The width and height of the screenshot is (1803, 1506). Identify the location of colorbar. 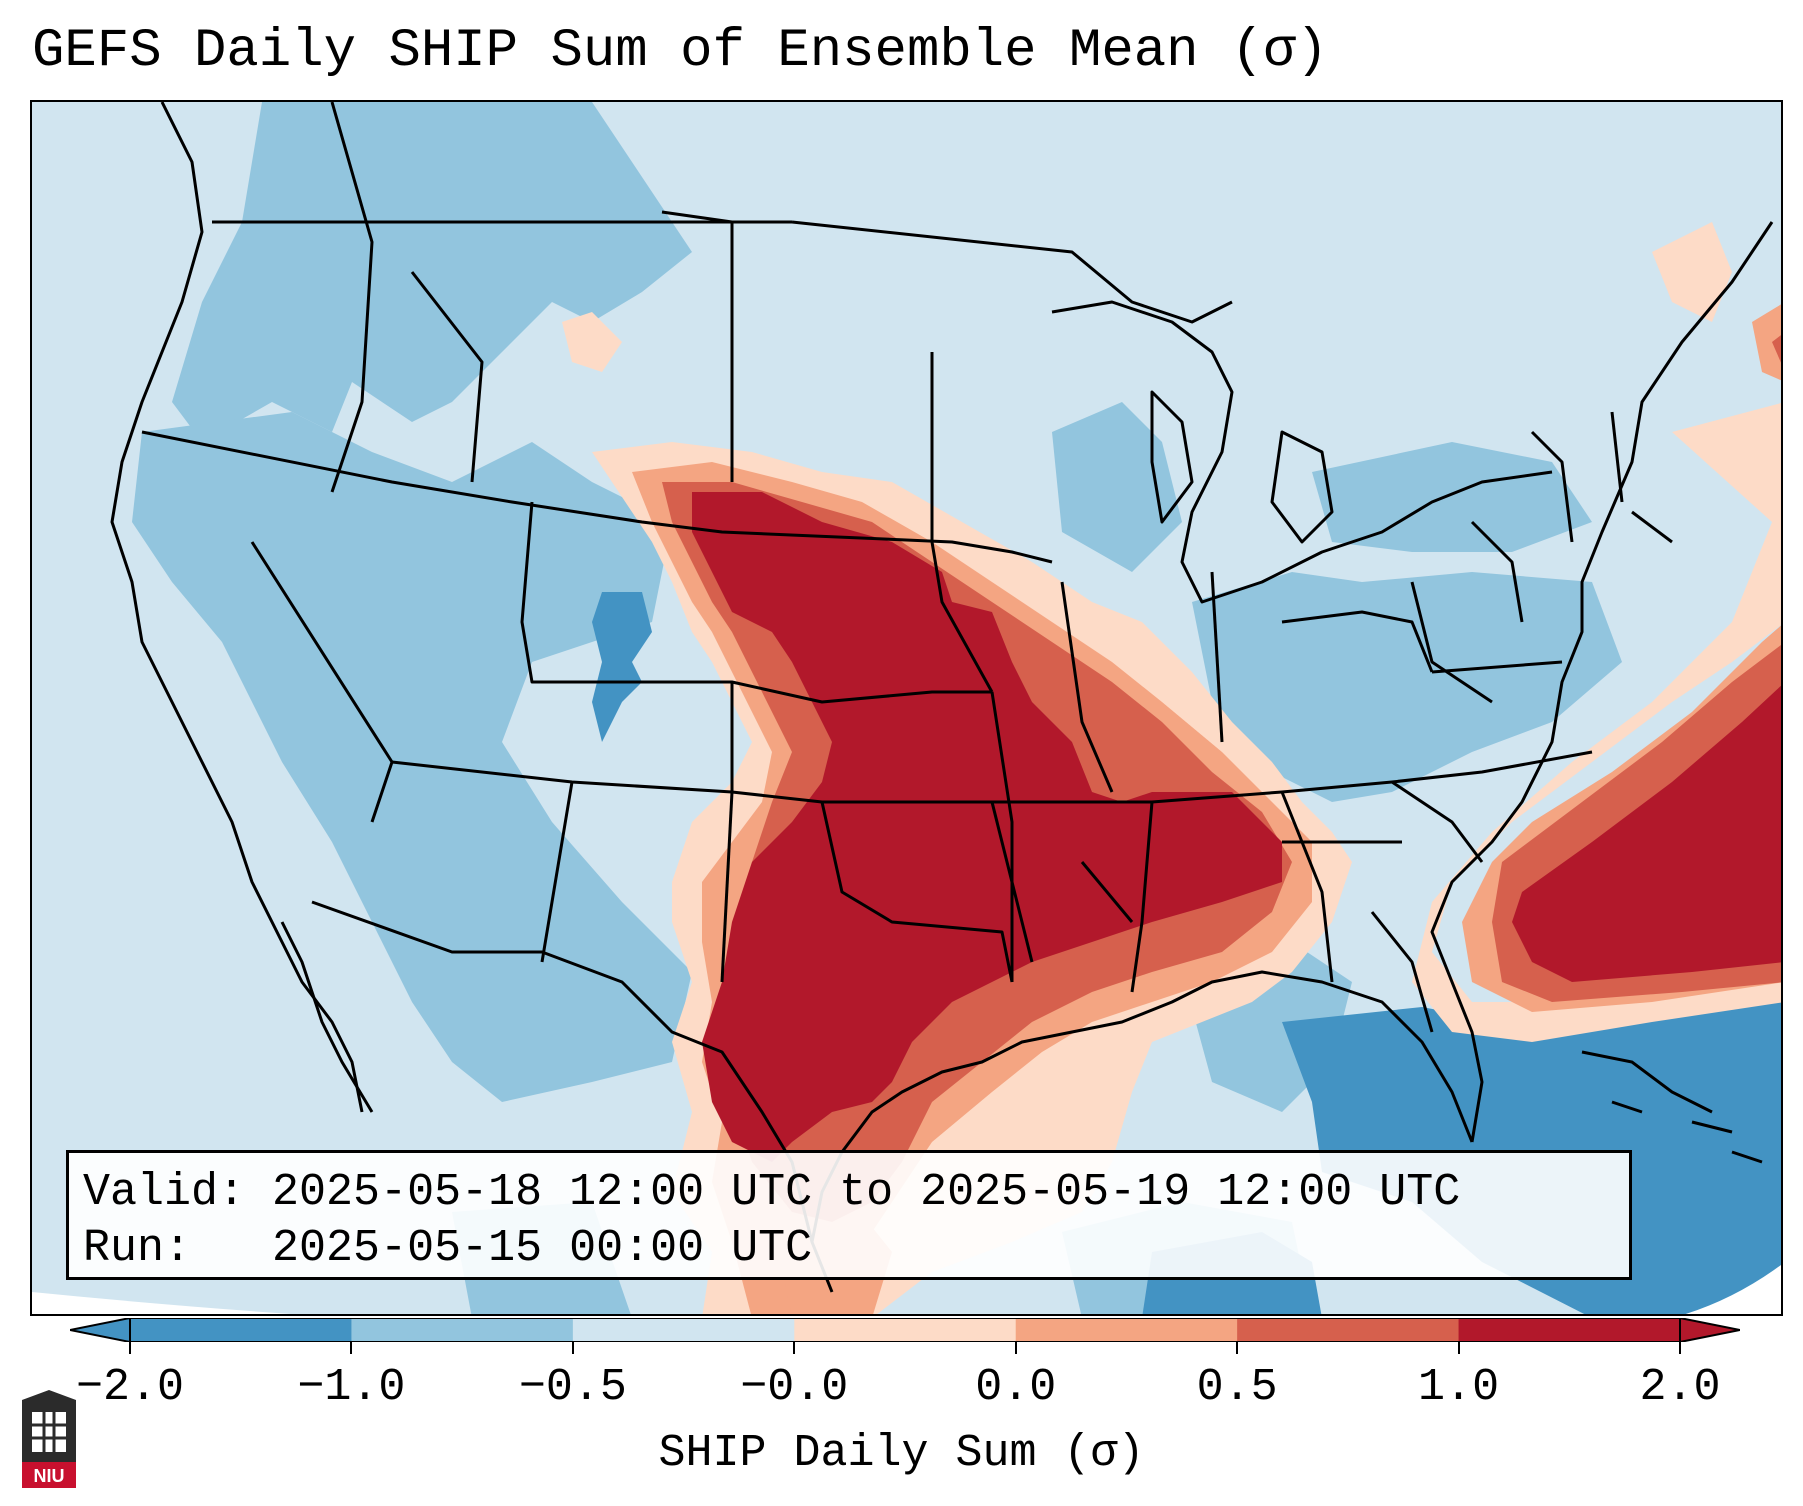
(905, 1330).